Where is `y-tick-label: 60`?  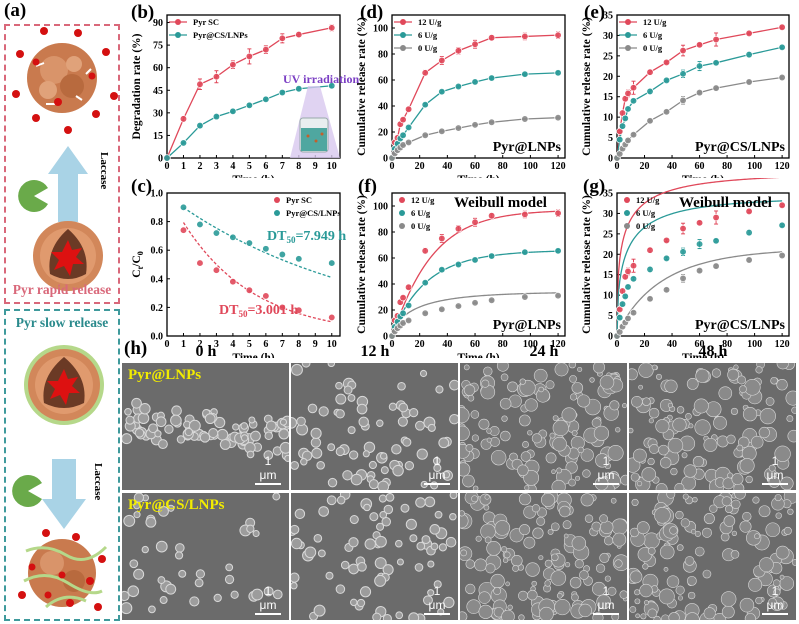
y-tick-label: 60 is located at coordinates (158, 68).